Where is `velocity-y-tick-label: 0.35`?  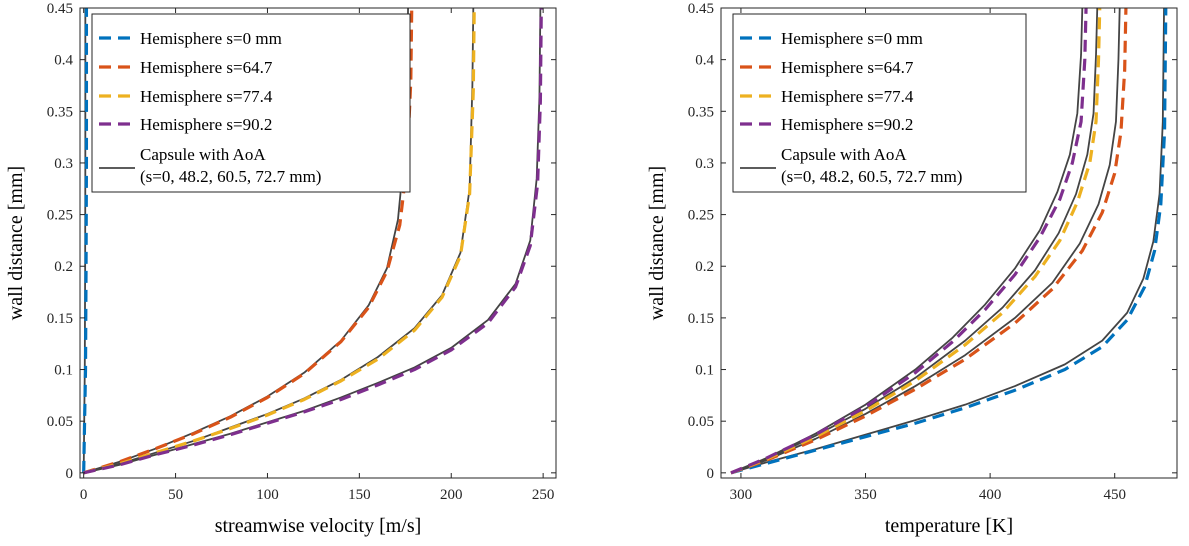 velocity-y-tick-label: 0.35 is located at coordinates (60, 112).